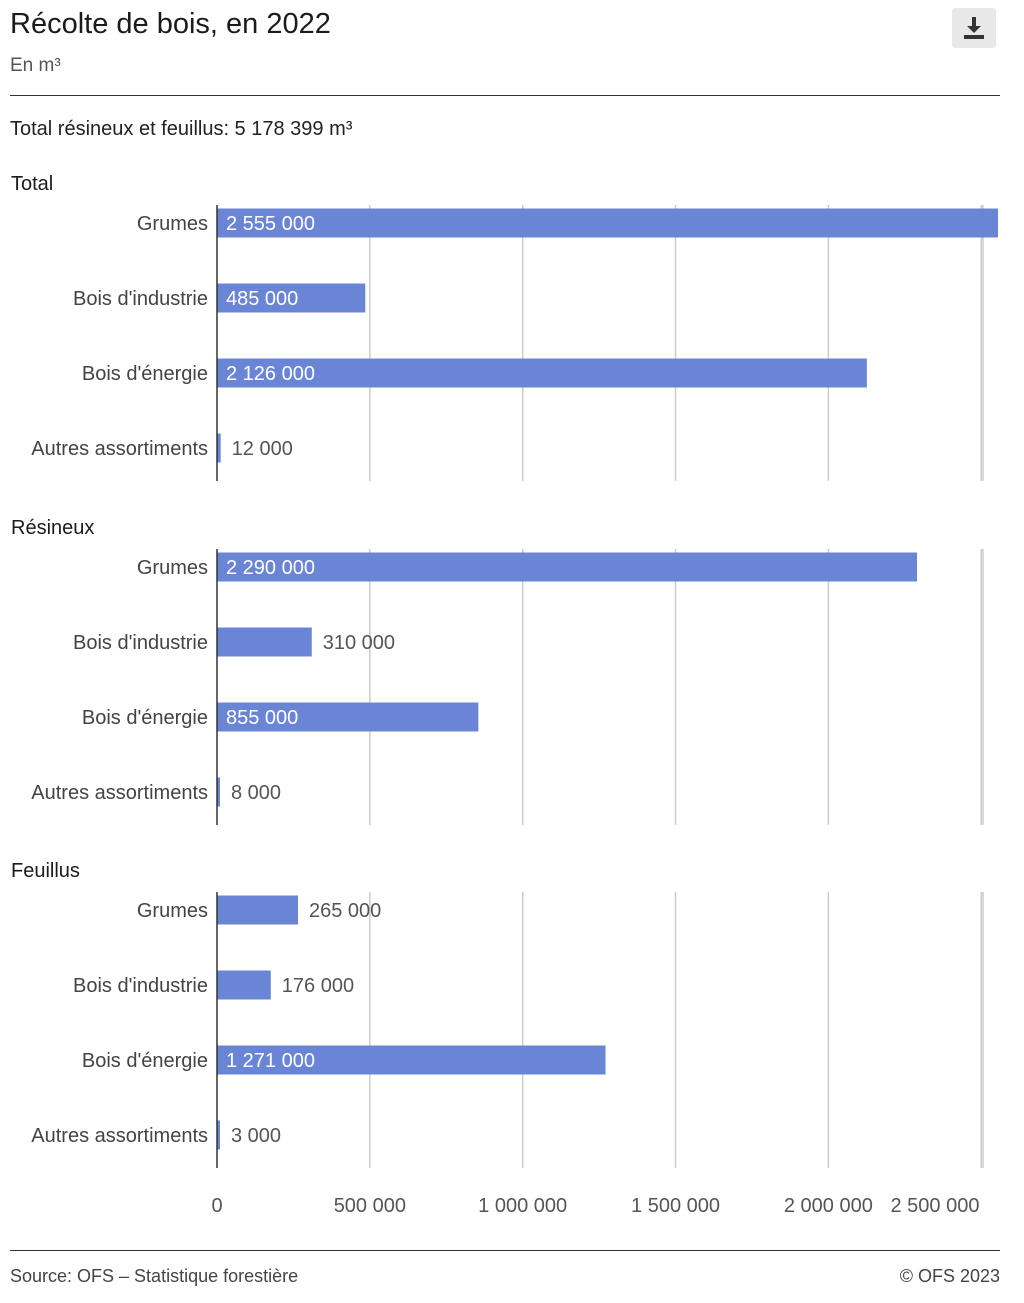 The height and width of the screenshot is (1303, 1024). Describe the element at coordinates (828, 1206) in the screenshot. I see `x-tick-label: 2 000 000` at that location.